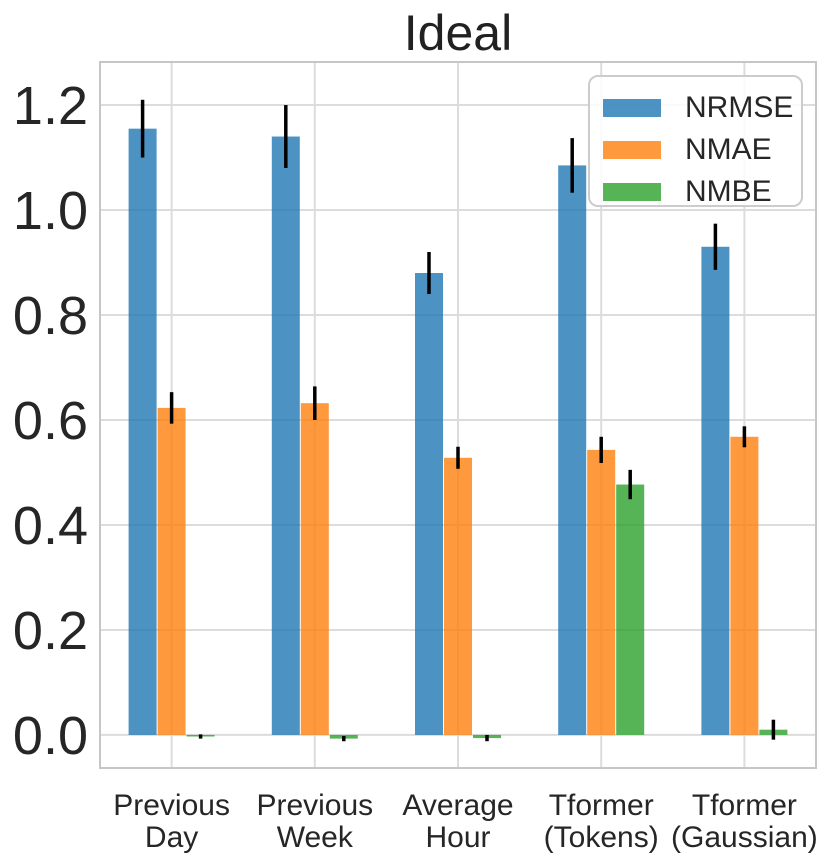 The width and height of the screenshot is (831, 867). Describe the element at coordinates (601, 837) in the screenshot. I see `x-tick-label: (Tokens)` at that location.